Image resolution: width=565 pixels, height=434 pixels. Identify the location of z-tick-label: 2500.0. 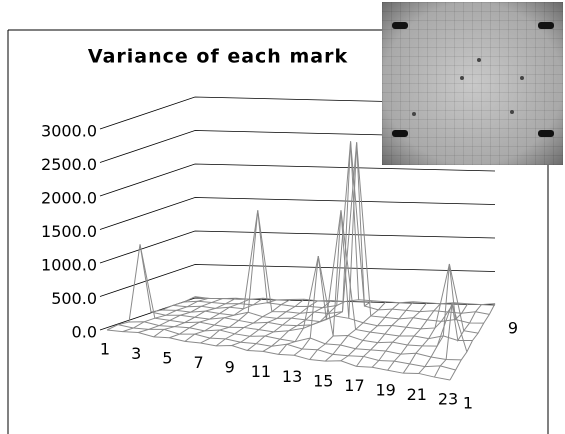
(69, 164).